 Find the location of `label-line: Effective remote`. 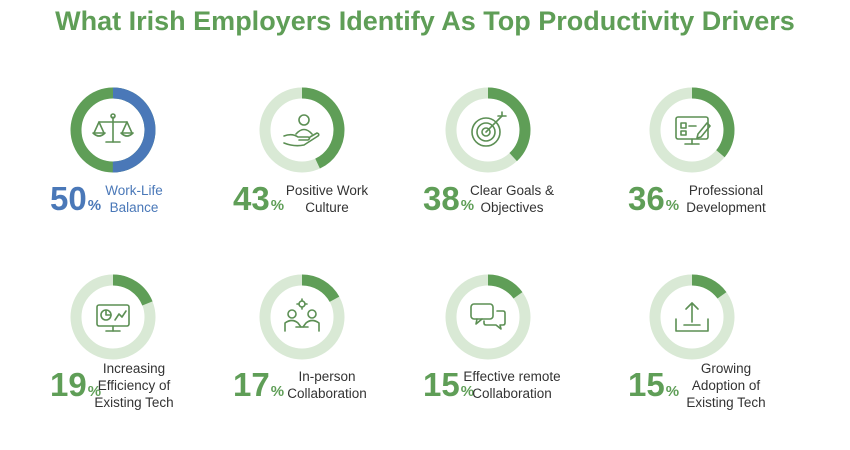

label-line: Effective remote is located at coordinates (512, 376).